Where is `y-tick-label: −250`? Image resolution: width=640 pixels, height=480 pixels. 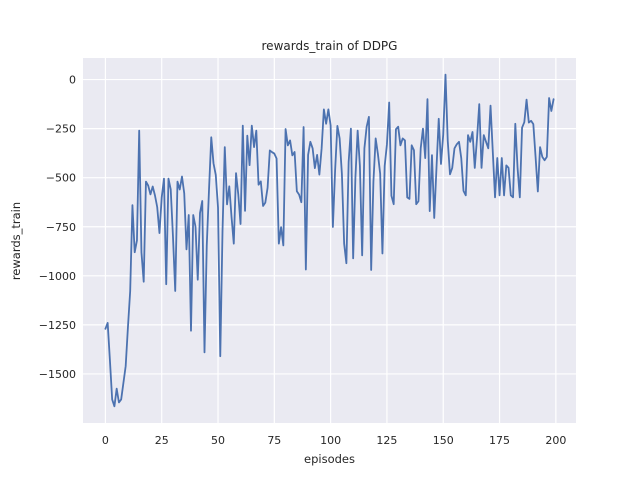
y-tick-label: −250 is located at coordinates (61, 129).